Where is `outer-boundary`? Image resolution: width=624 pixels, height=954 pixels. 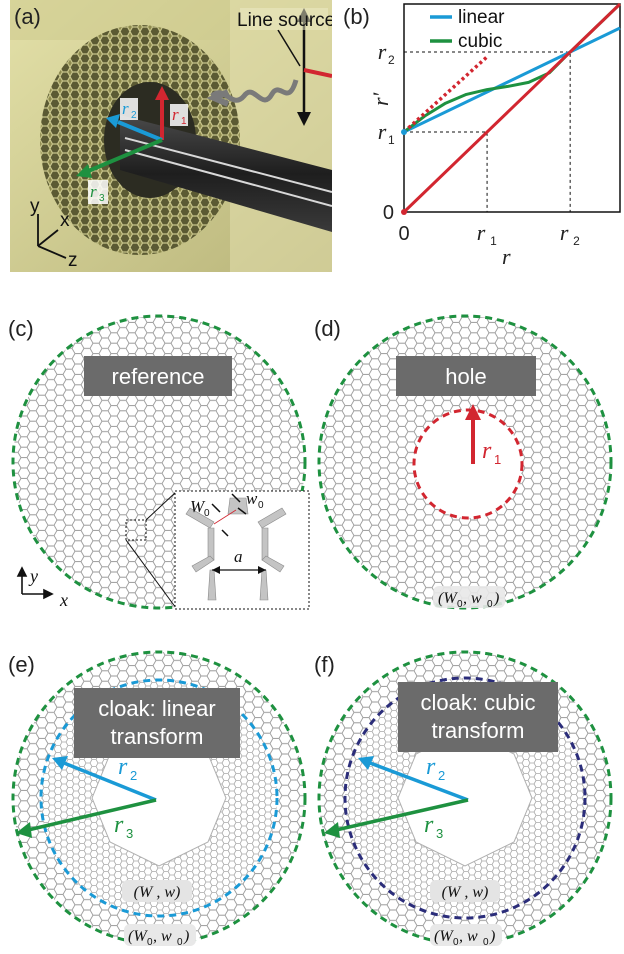 outer-boundary is located at coordinates (159, 462).